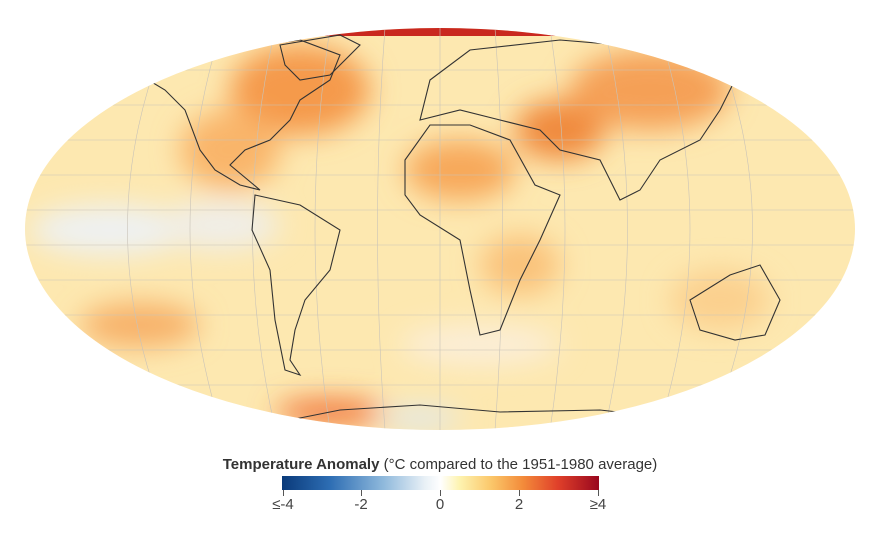 The height and width of the screenshot is (539, 880). I want to click on tick-label-max: ≥4, so click(598, 504).